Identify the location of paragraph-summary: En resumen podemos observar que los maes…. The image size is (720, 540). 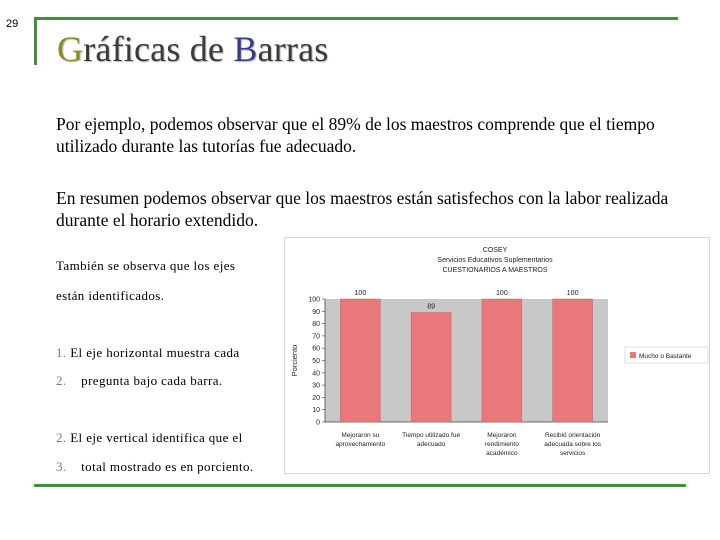
(362, 209).